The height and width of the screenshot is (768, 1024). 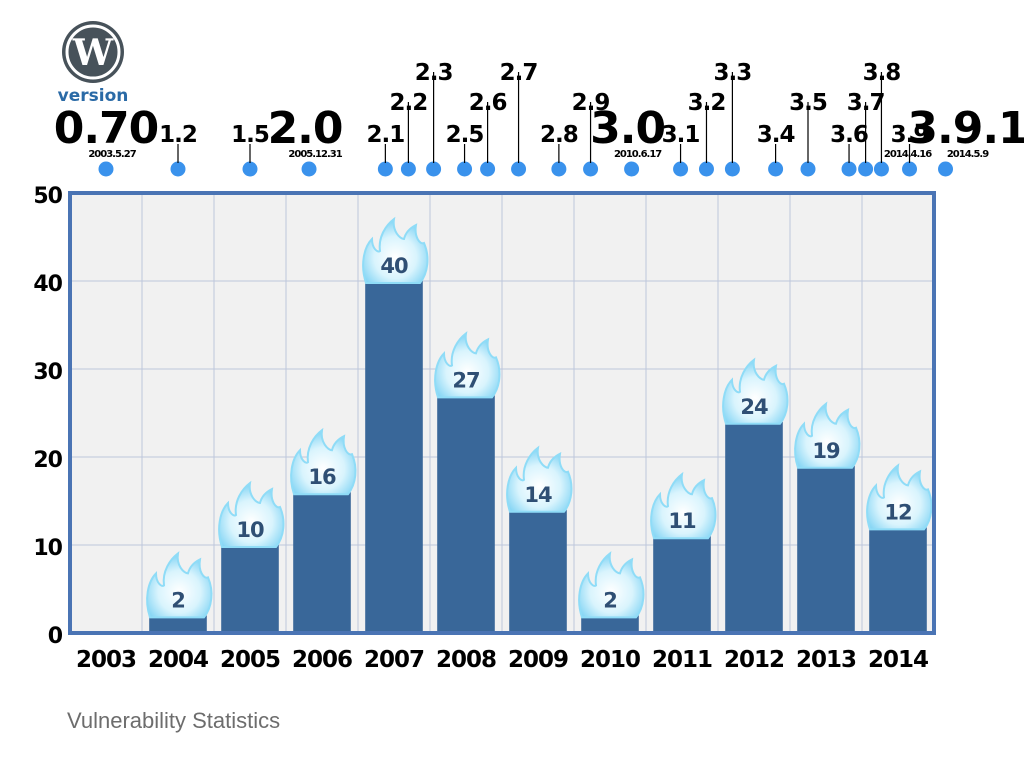 I want to click on x-tick-label: 2010, so click(x=610, y=660).